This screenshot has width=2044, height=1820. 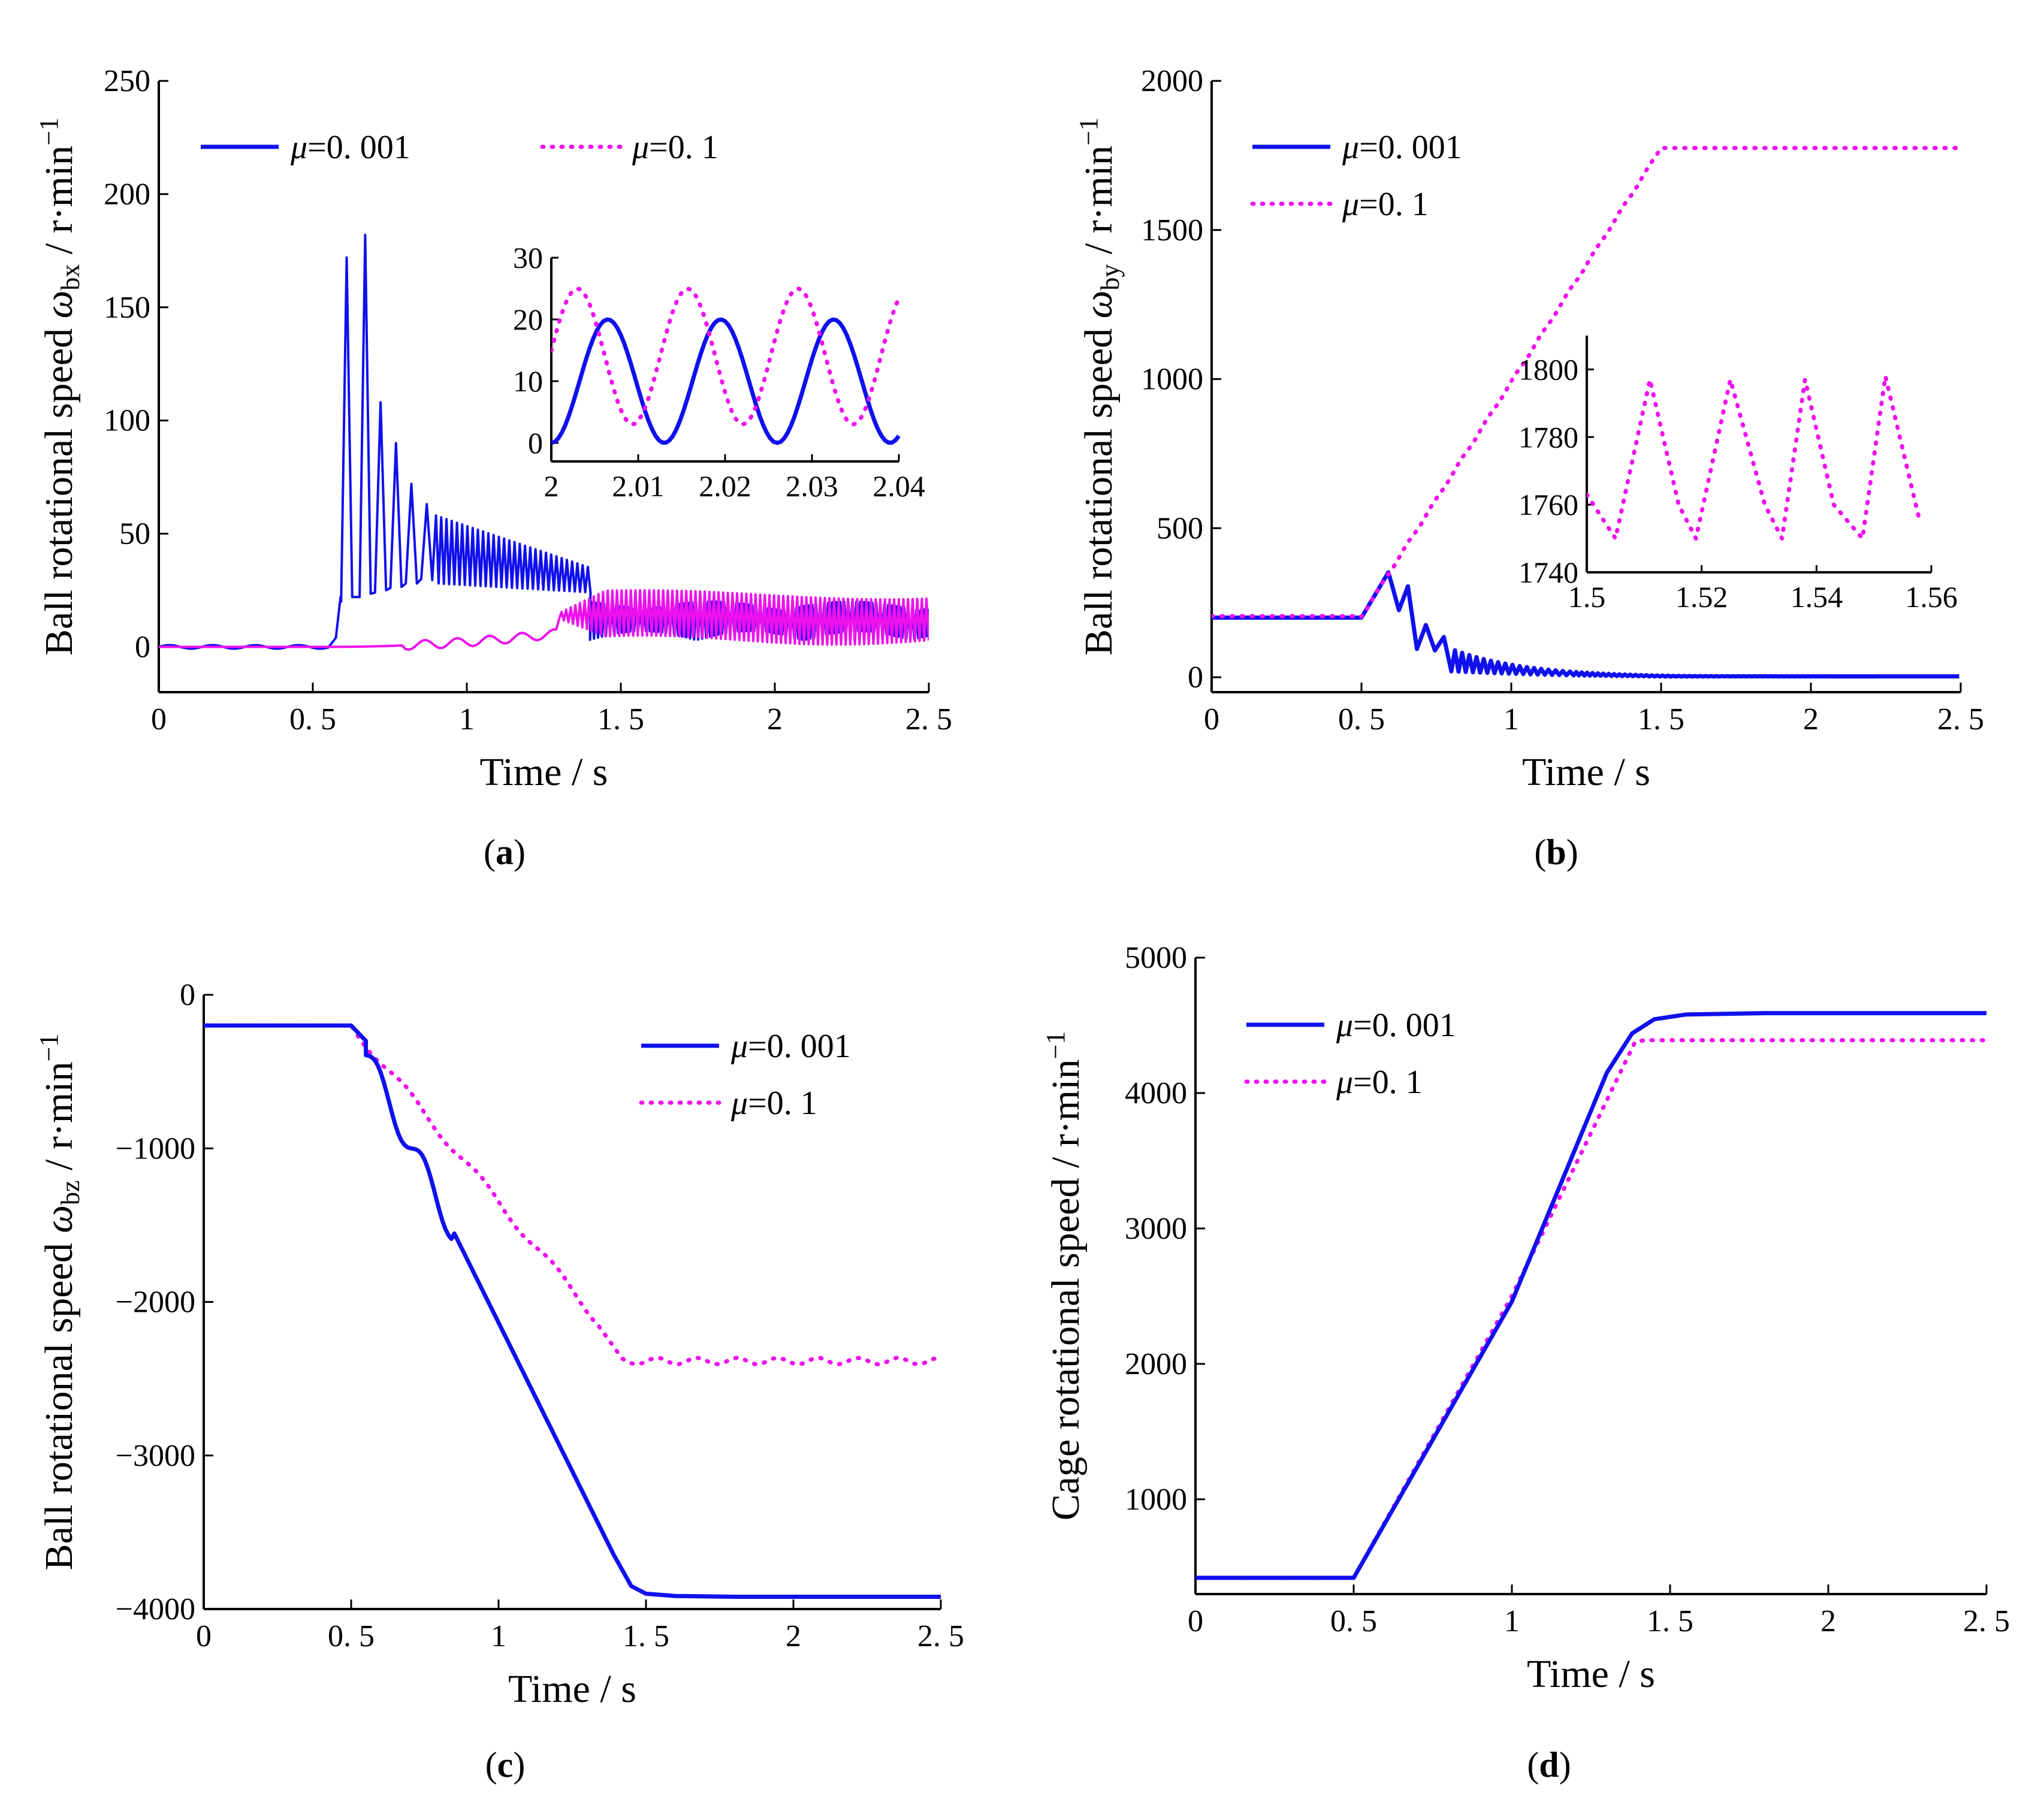 I want to click on panel-c-y-tick-label: −3000, so click(x=155, y=1456).